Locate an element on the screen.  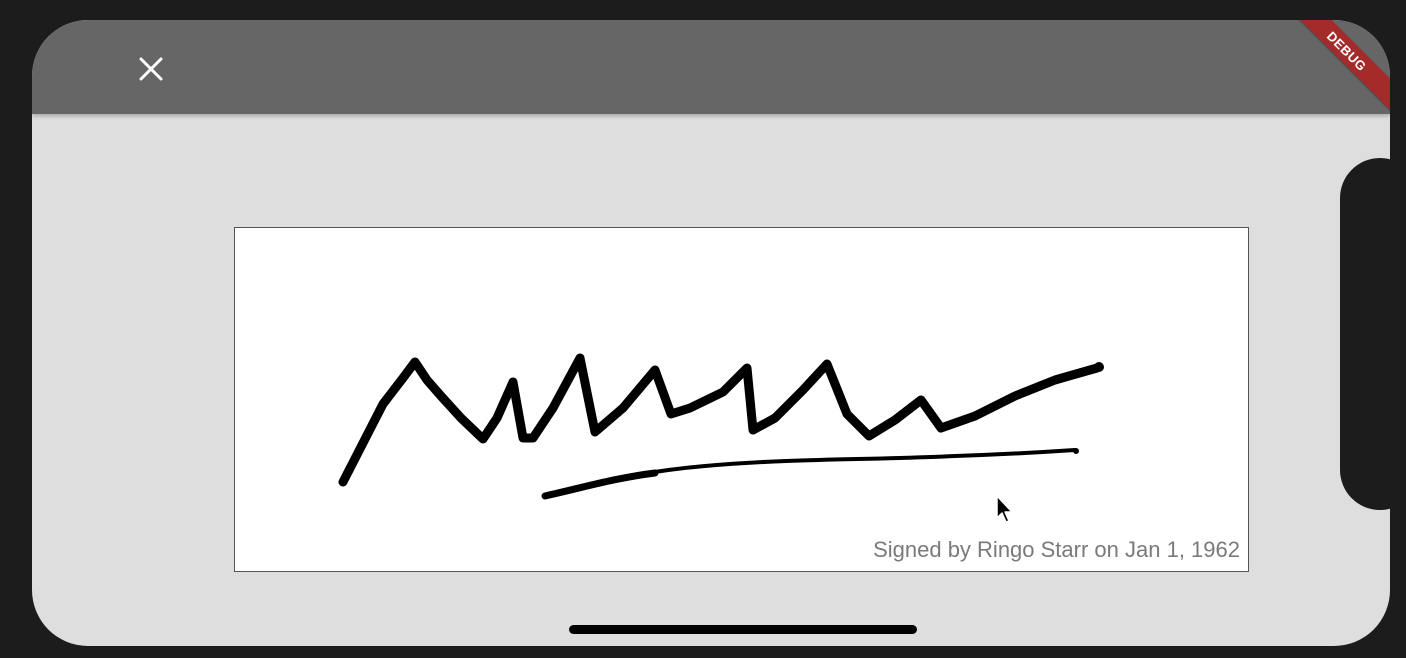
debug-banner: DEBUG is located at coordinates (1331, 73).